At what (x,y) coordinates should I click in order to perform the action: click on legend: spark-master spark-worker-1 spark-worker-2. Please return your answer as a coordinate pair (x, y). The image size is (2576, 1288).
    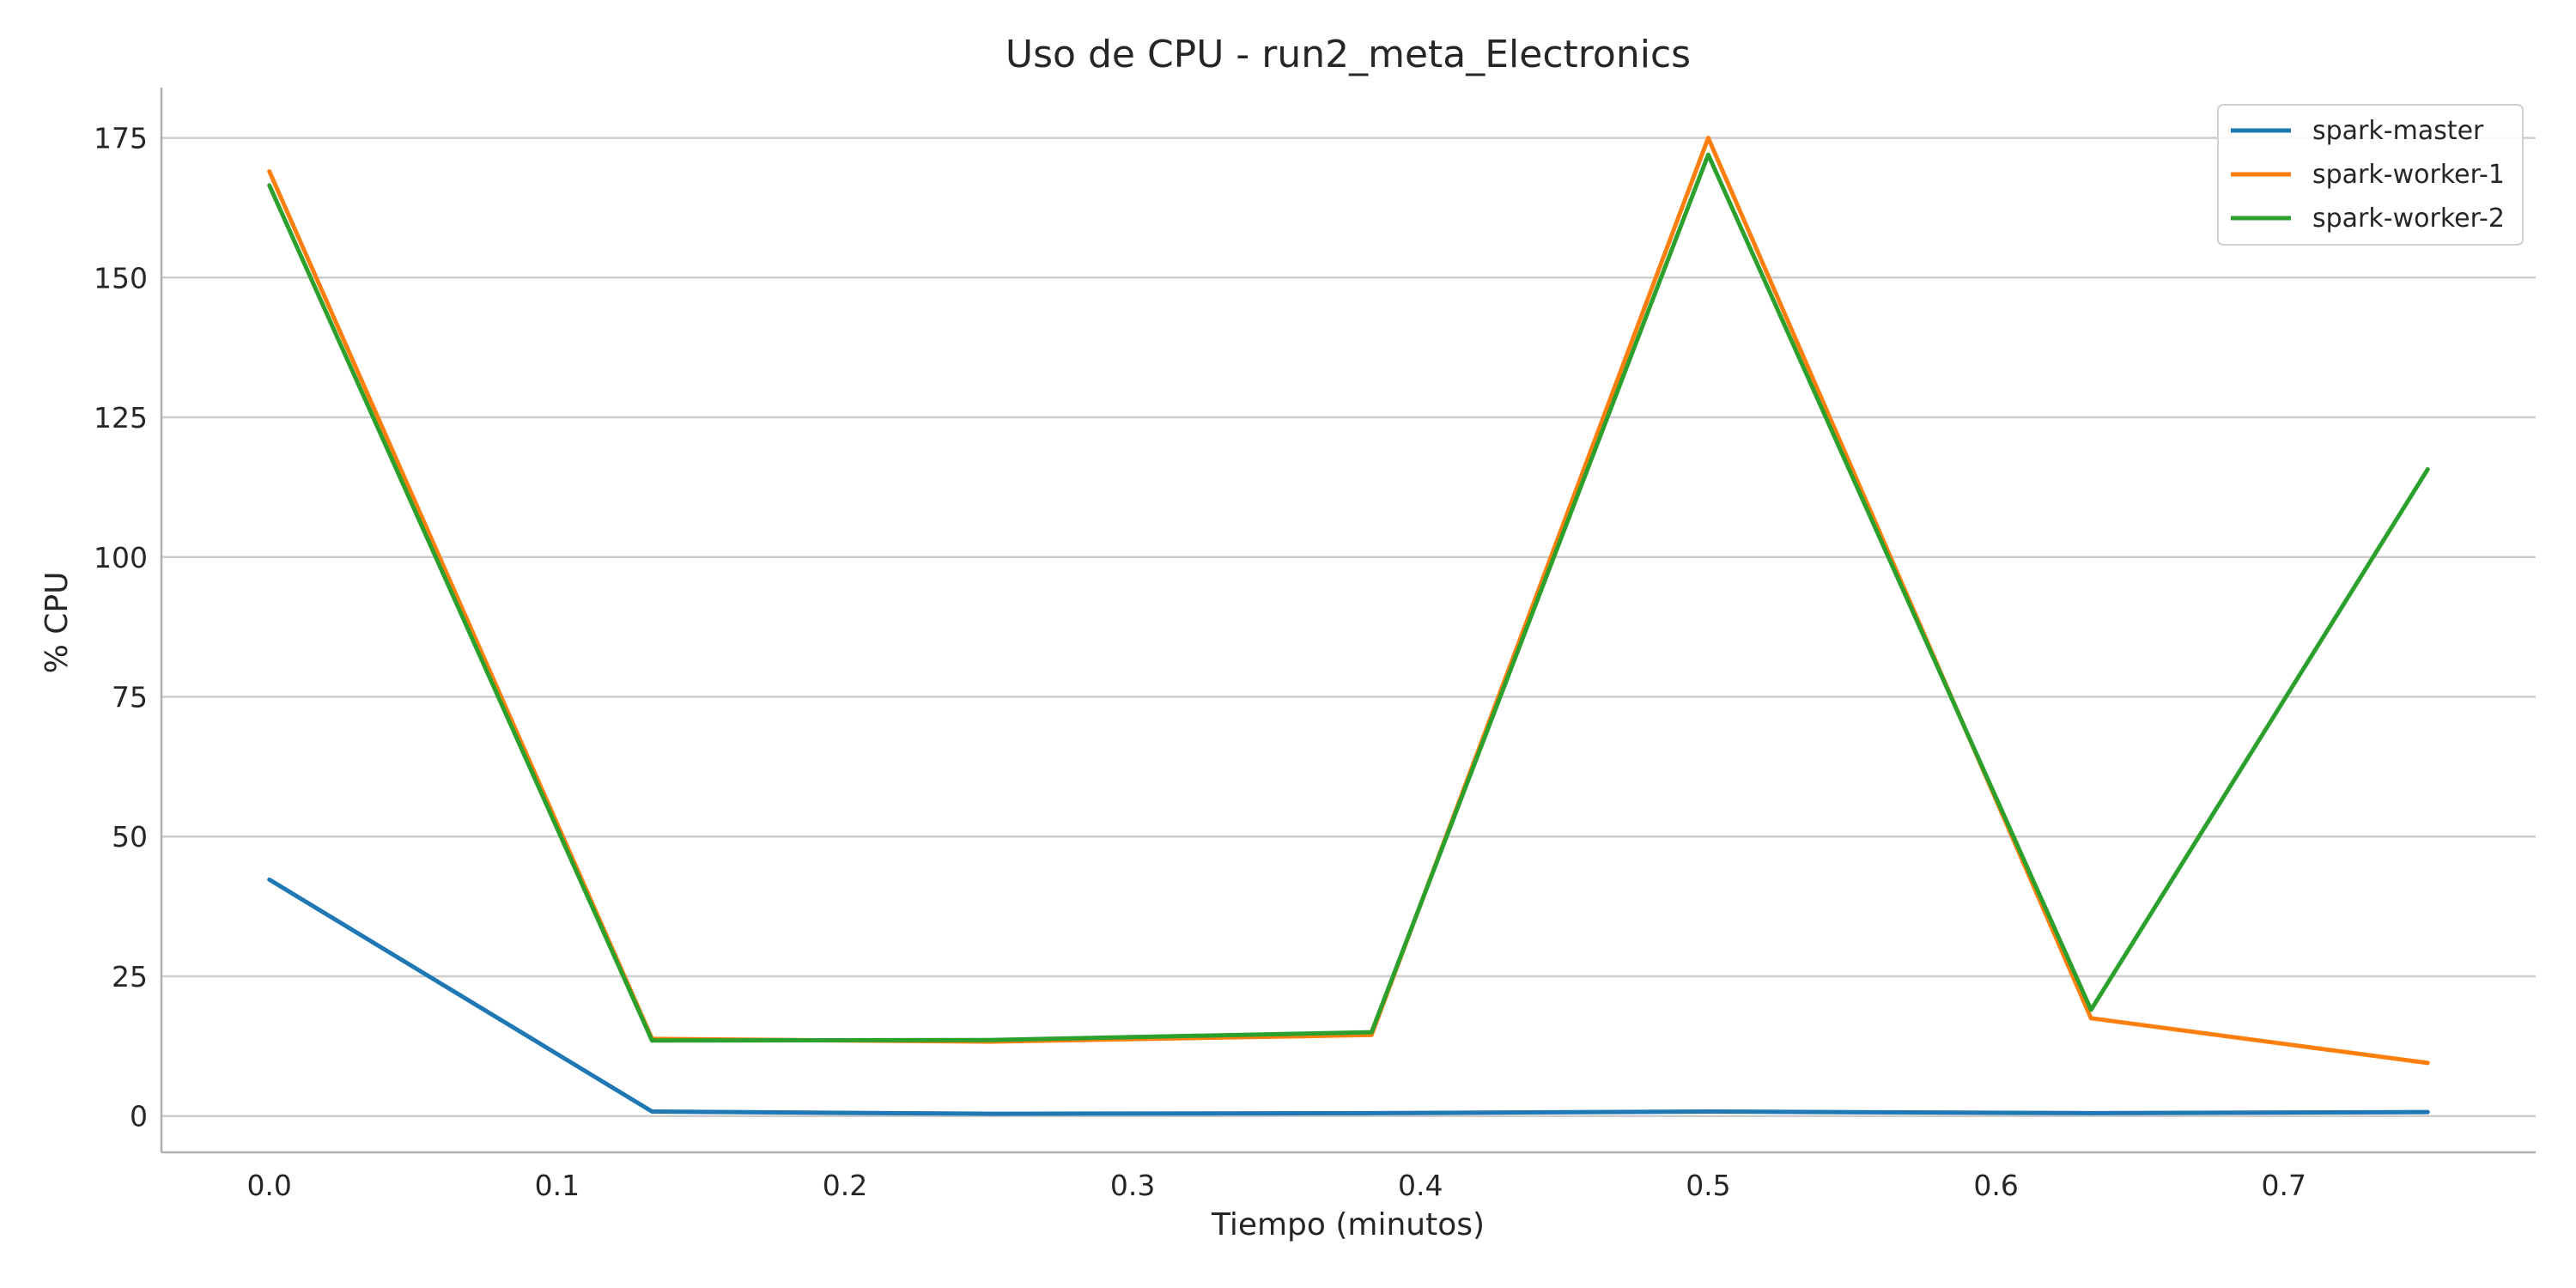
    Looking at the image, I should click on (2370, 175).